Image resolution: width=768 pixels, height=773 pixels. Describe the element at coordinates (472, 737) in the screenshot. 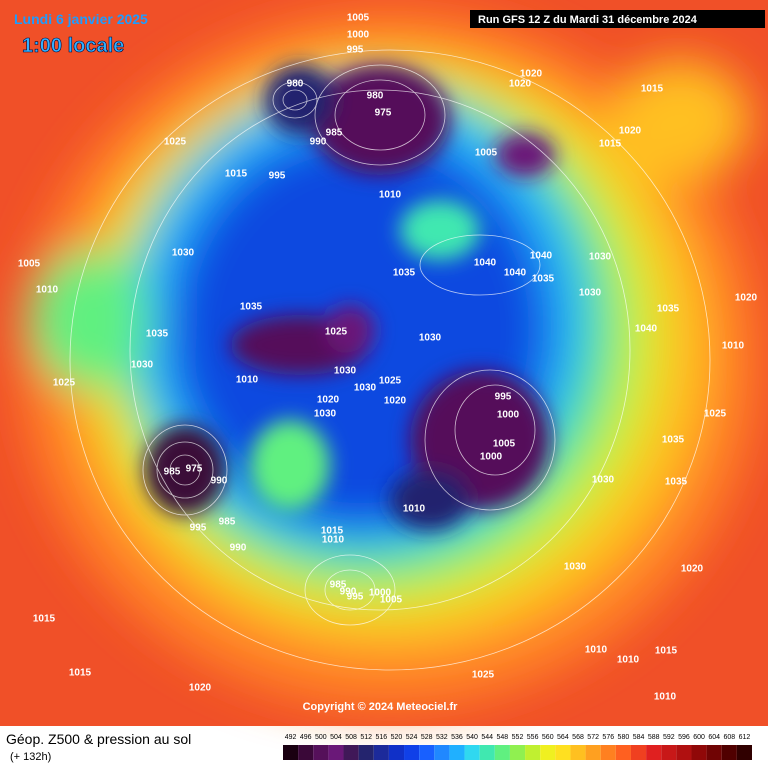

I see `scale-label: 540` at that location.